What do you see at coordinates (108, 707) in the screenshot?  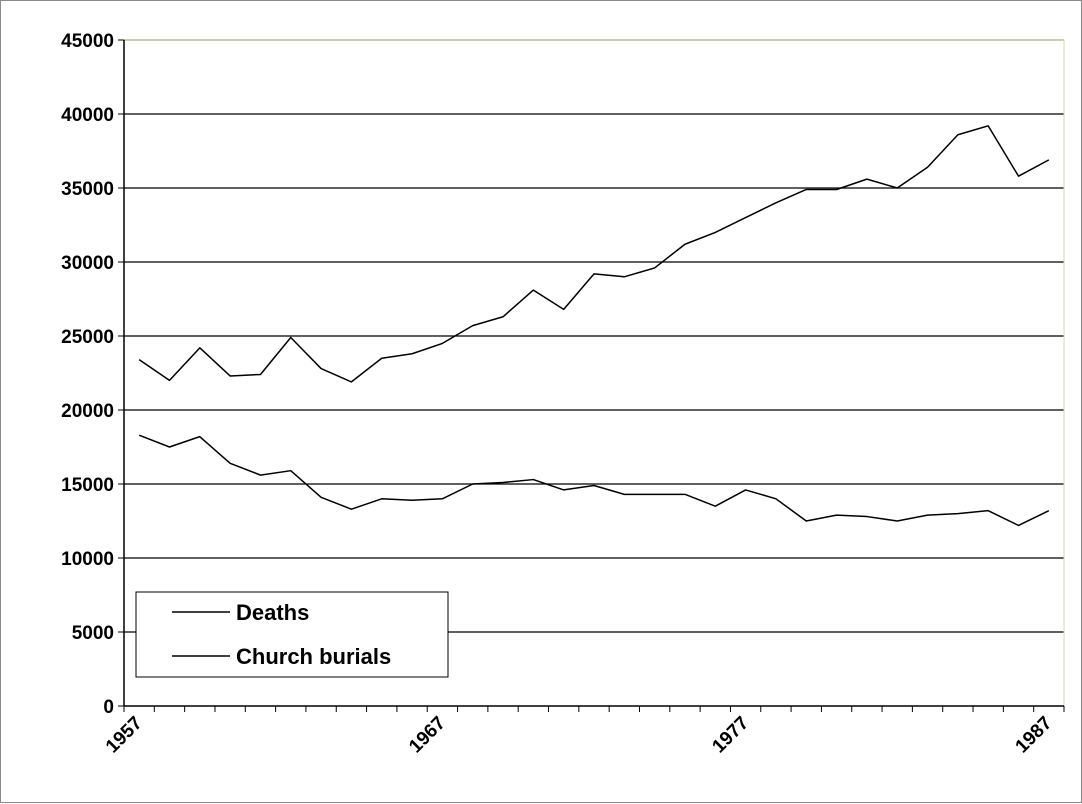 I see `y-tick-label: 0` at bounding box center [108, 707].